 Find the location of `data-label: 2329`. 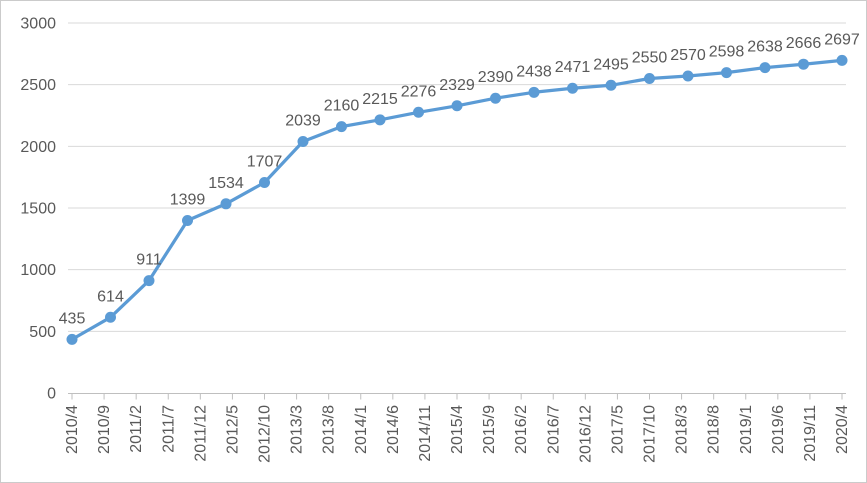

data-label: 2329 is located at coordinates (457, 85).